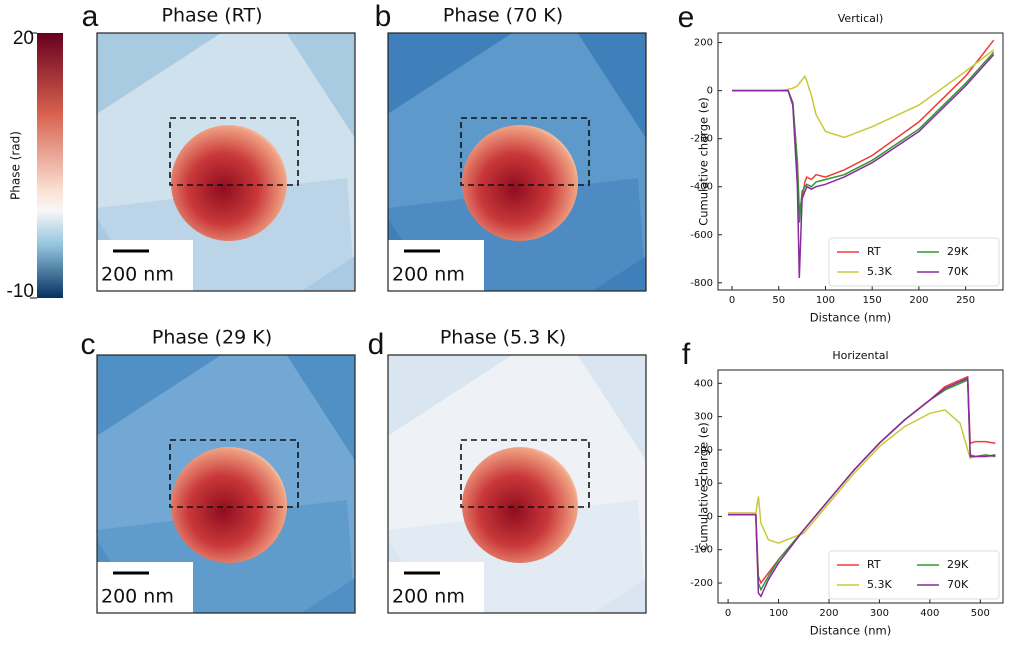 The width and height of the screenshot is (1009, 653). Describe the element at coordinates (88, 344) in the screenshot. I see `panel-letter: c` at that location.